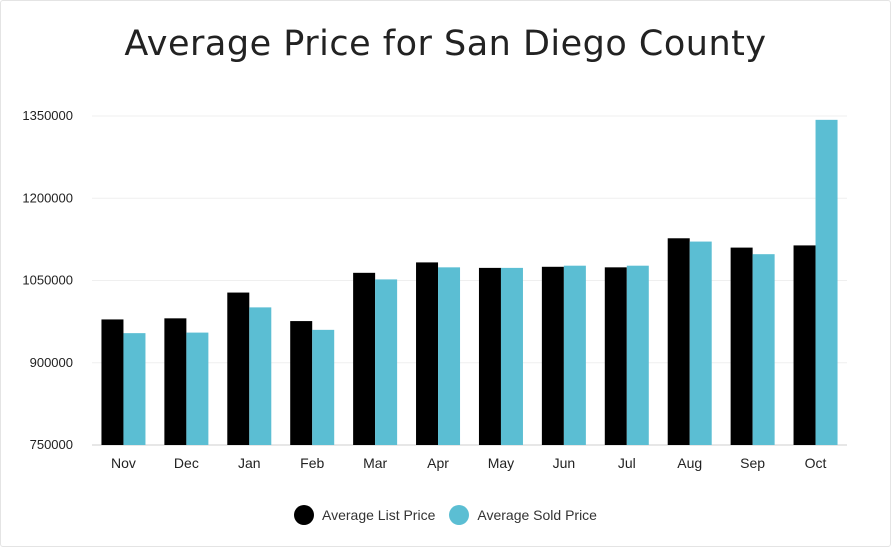 This screenshot has height=549, width=891. What do you see at coordinates (804, 345) in the screenshot?
I see `bar-list-oct` at bounding box center [804, 345].